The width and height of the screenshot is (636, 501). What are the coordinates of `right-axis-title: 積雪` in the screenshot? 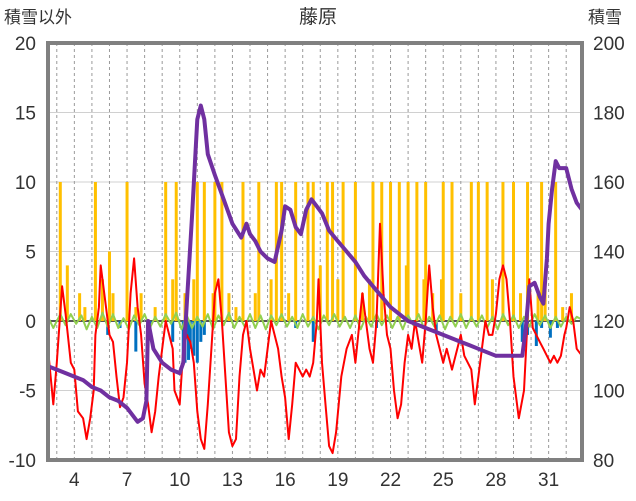 It's located at (605, 18).